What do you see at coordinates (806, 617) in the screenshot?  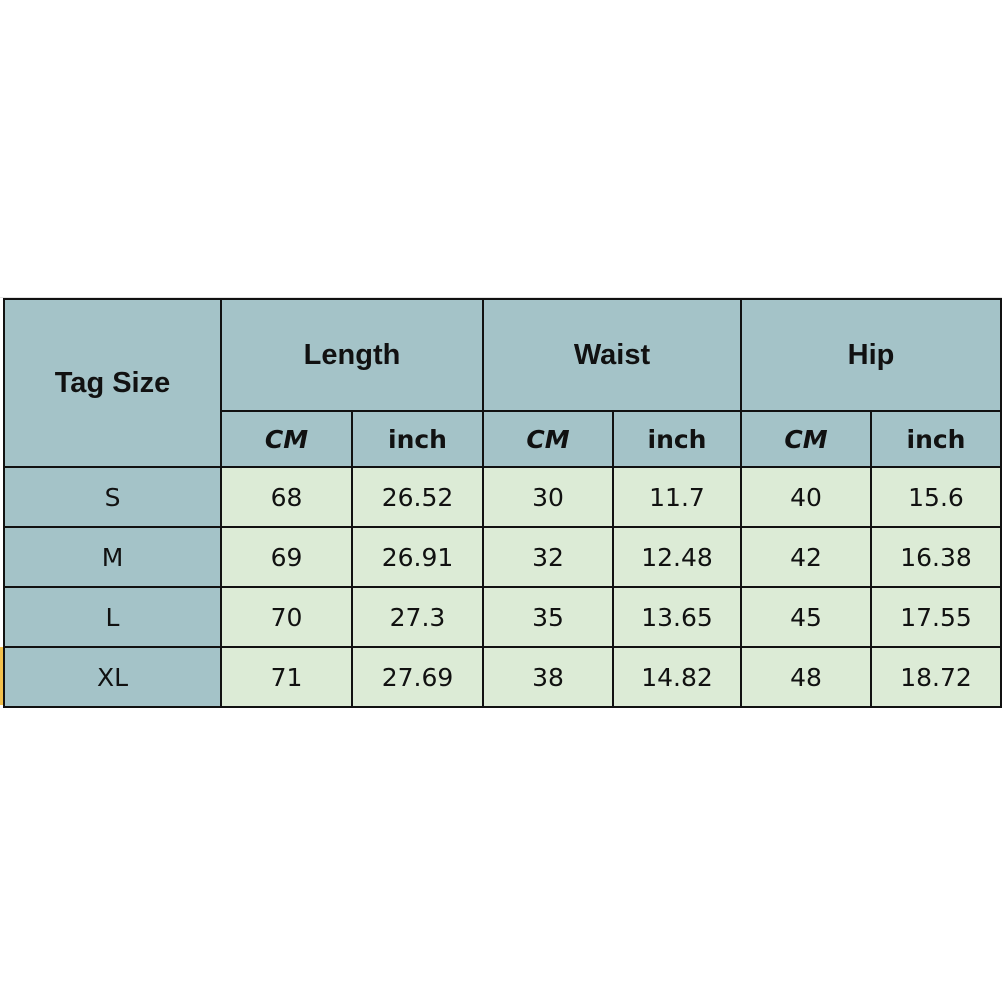 I see `value-cell: 45` at bounding box center [806, 617].